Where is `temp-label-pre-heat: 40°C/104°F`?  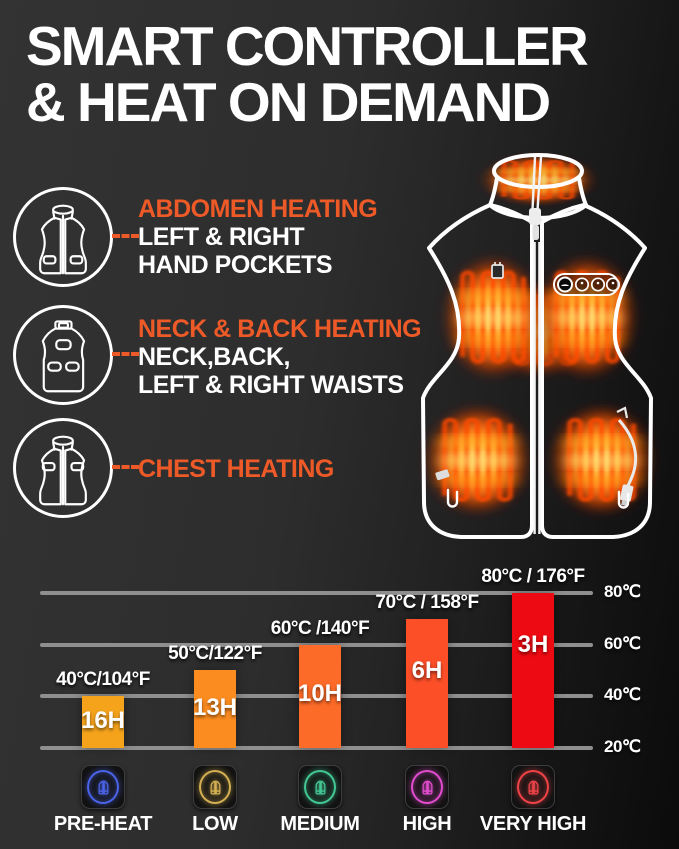
temp-label-pre-heat: 40°C/104°F is located at coordinates (103, 679).